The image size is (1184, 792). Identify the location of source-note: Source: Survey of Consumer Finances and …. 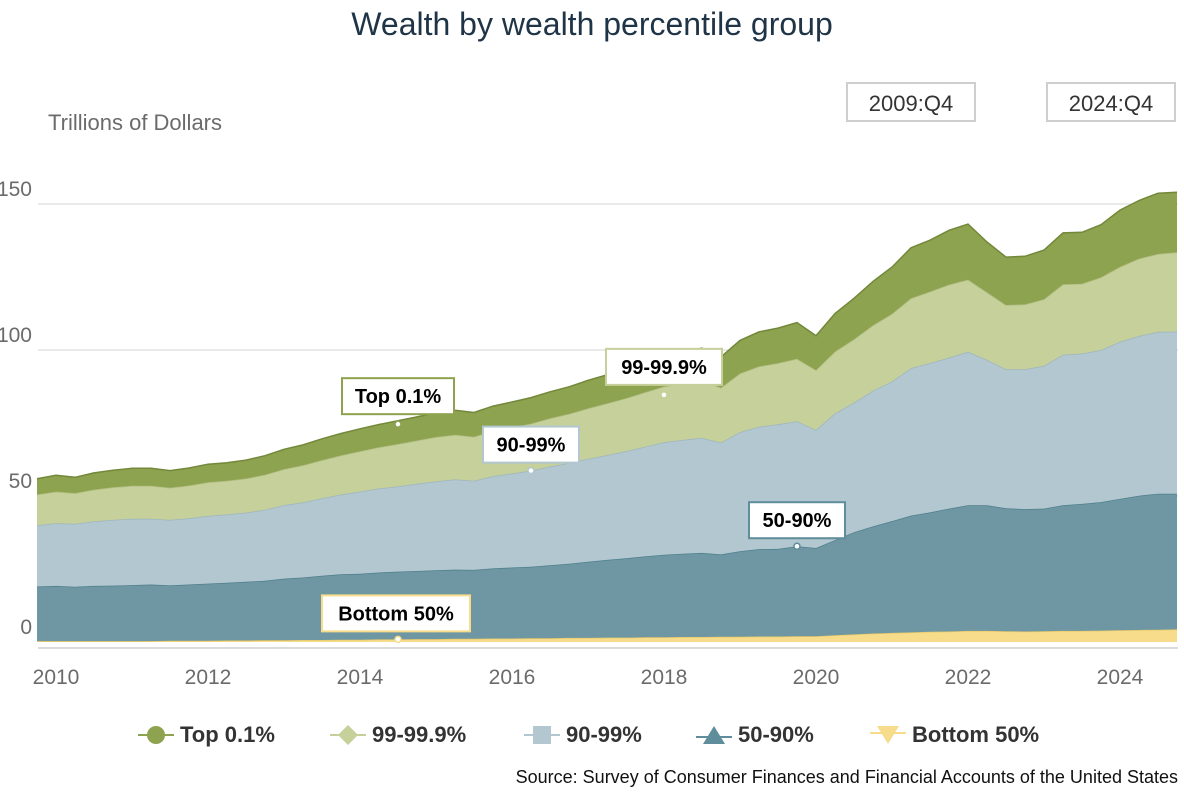
(846, 777).